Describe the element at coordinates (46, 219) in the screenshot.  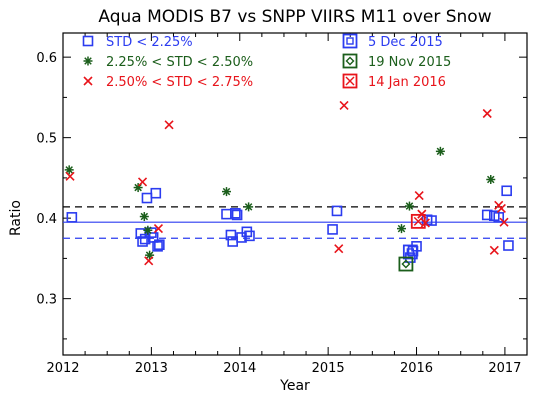
I see `y-tick-label: 0.4` at that location.